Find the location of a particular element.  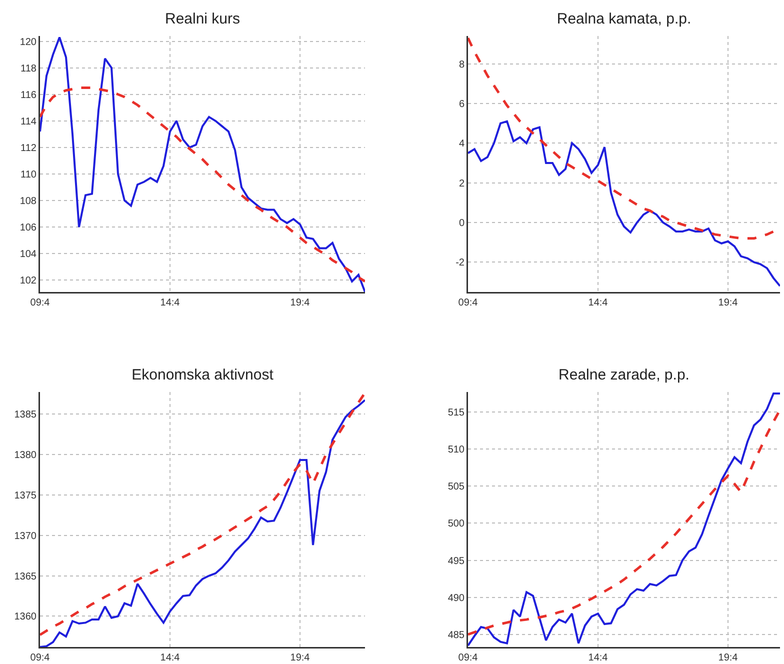

y-tick-label: 1385 is located at coordinates (25, 414).